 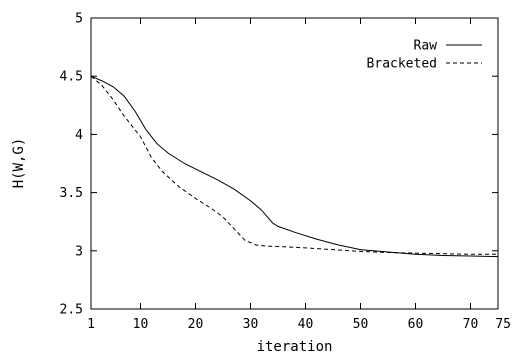 What do you see at coordinates (141, 324) in the screenshot?
I see `x-tick-label: 10` at bounding box center [141, 324].